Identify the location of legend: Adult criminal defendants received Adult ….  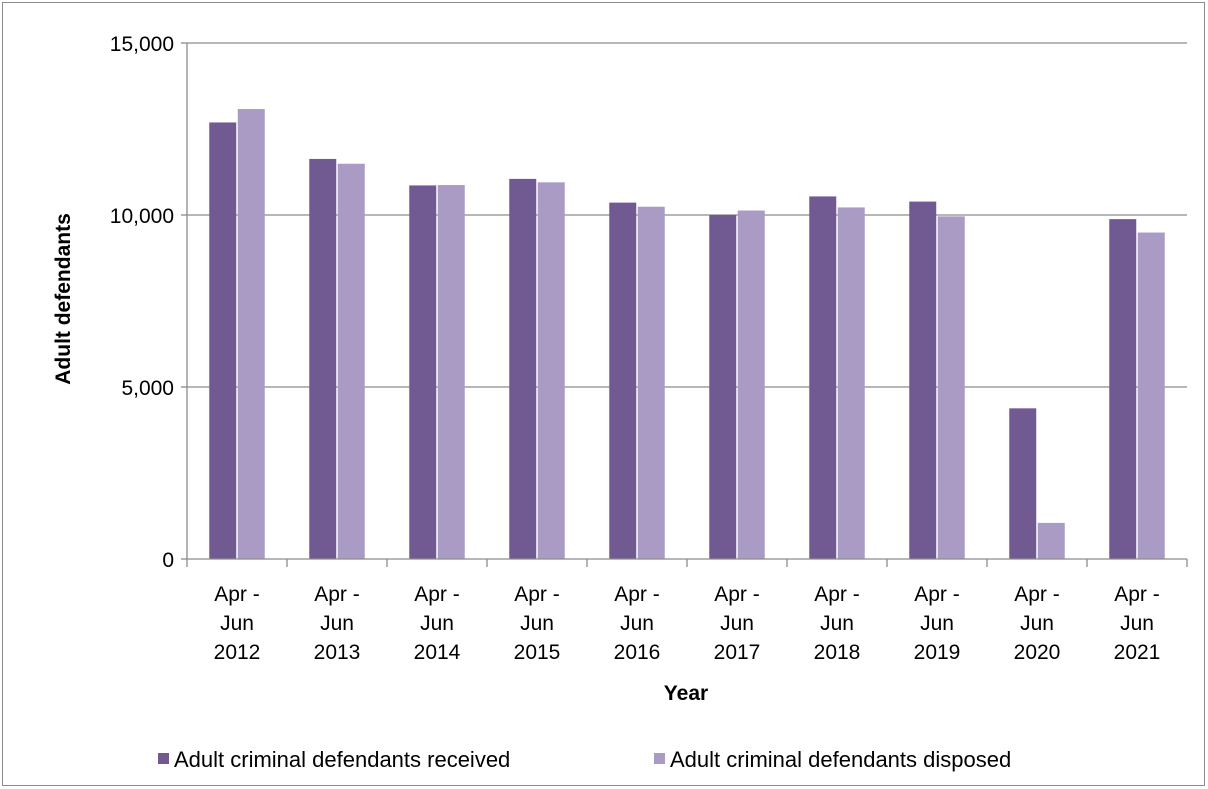
(584, 759).